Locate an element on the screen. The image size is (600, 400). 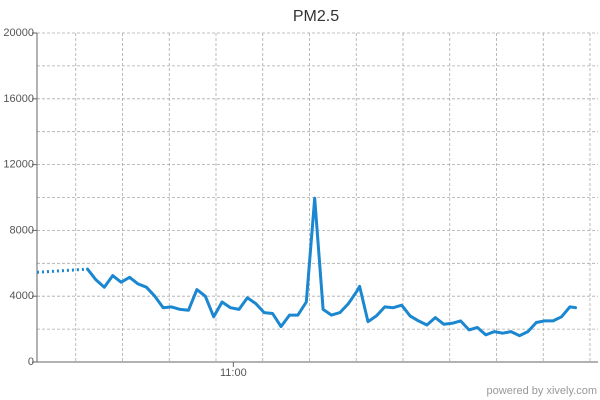
y-tick-label: 8000 is located at coordinates (22, 230).